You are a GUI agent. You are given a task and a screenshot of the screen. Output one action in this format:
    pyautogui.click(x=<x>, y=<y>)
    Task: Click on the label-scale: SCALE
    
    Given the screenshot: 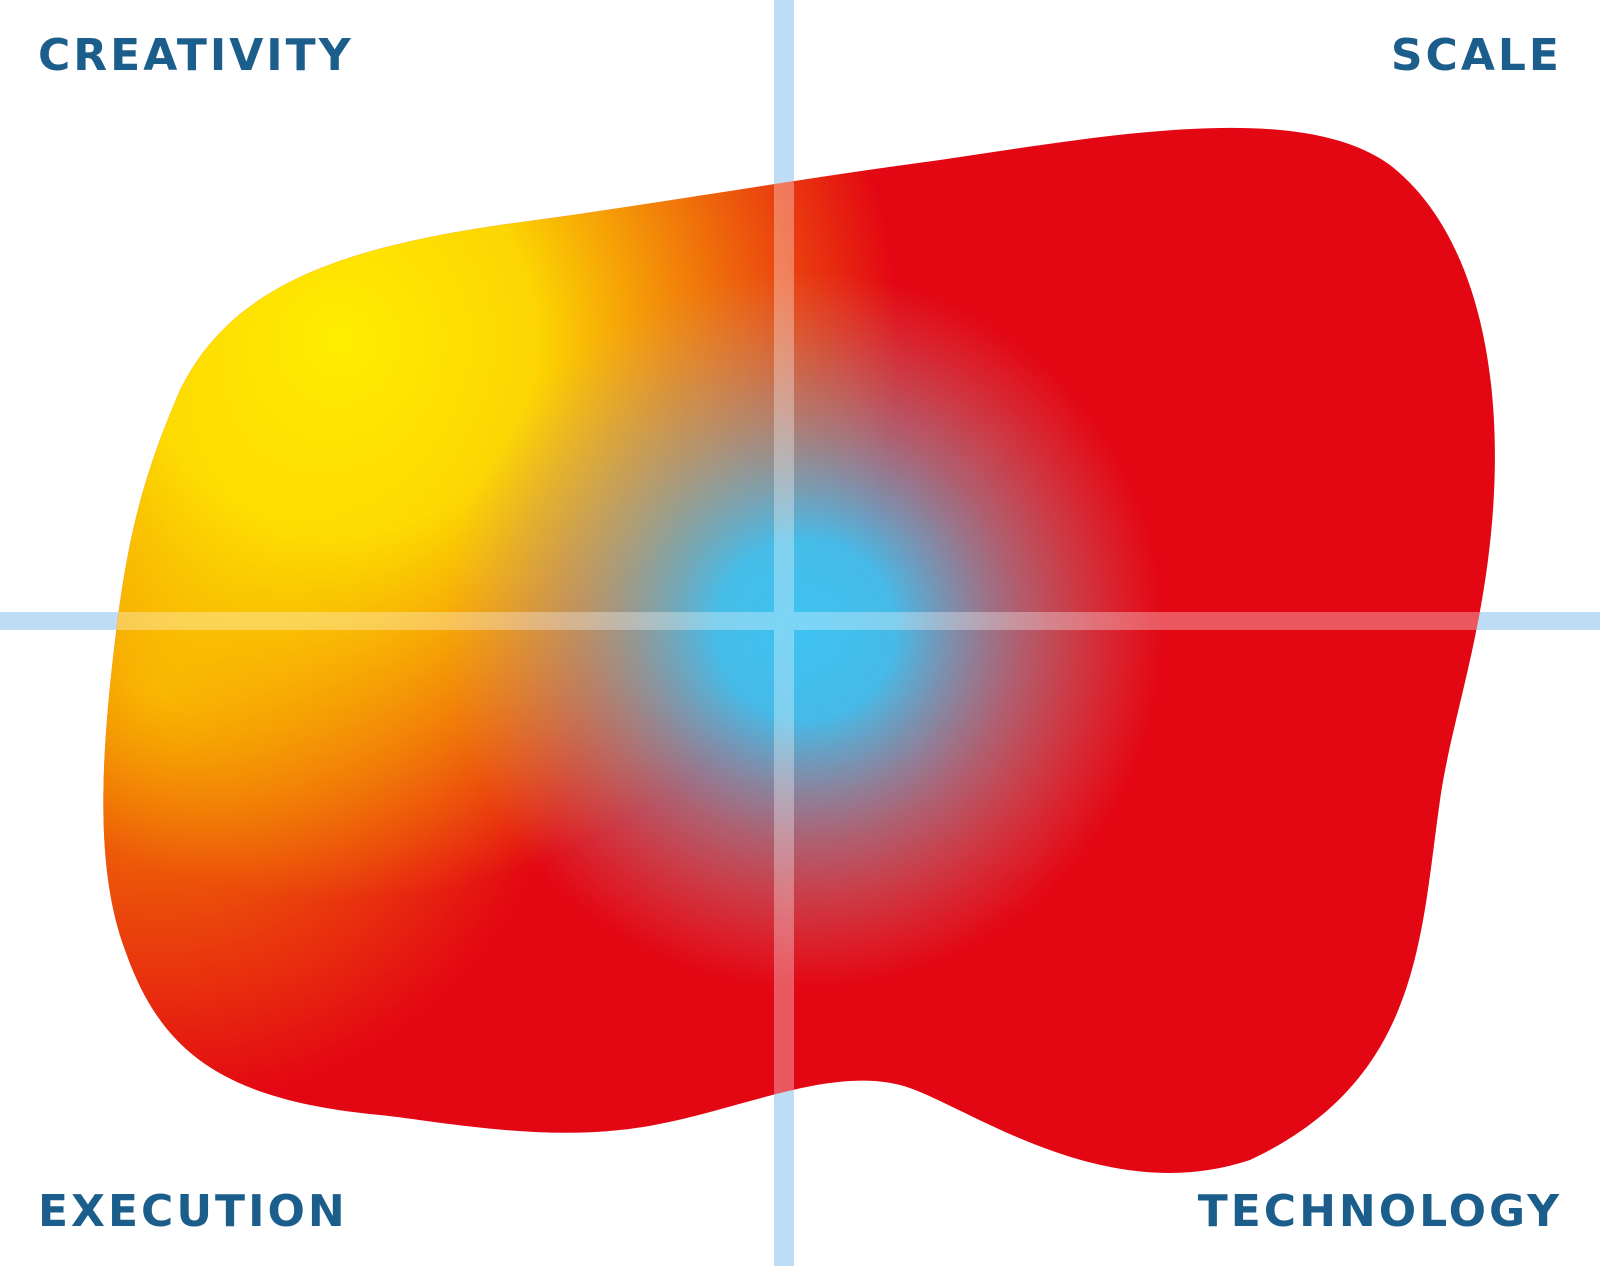 What is the action you would take?
    pyautogui.click(x=1476, y=55)
    